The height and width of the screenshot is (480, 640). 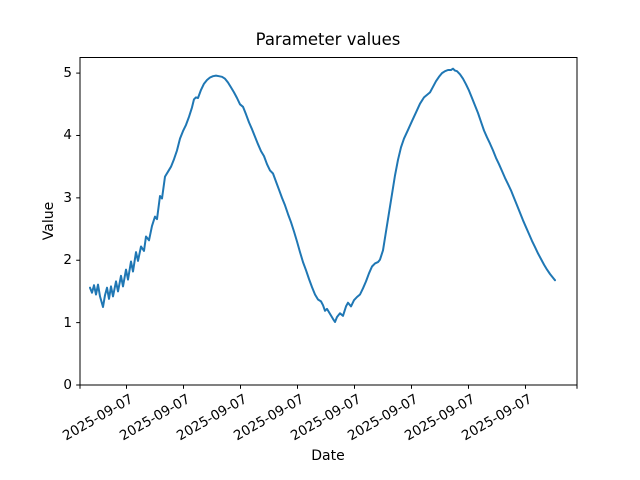 What do you see at coordinates (328, 39) in the screenshot?
I see `chart-title: Parameter values` at bounding box center [328, 39].